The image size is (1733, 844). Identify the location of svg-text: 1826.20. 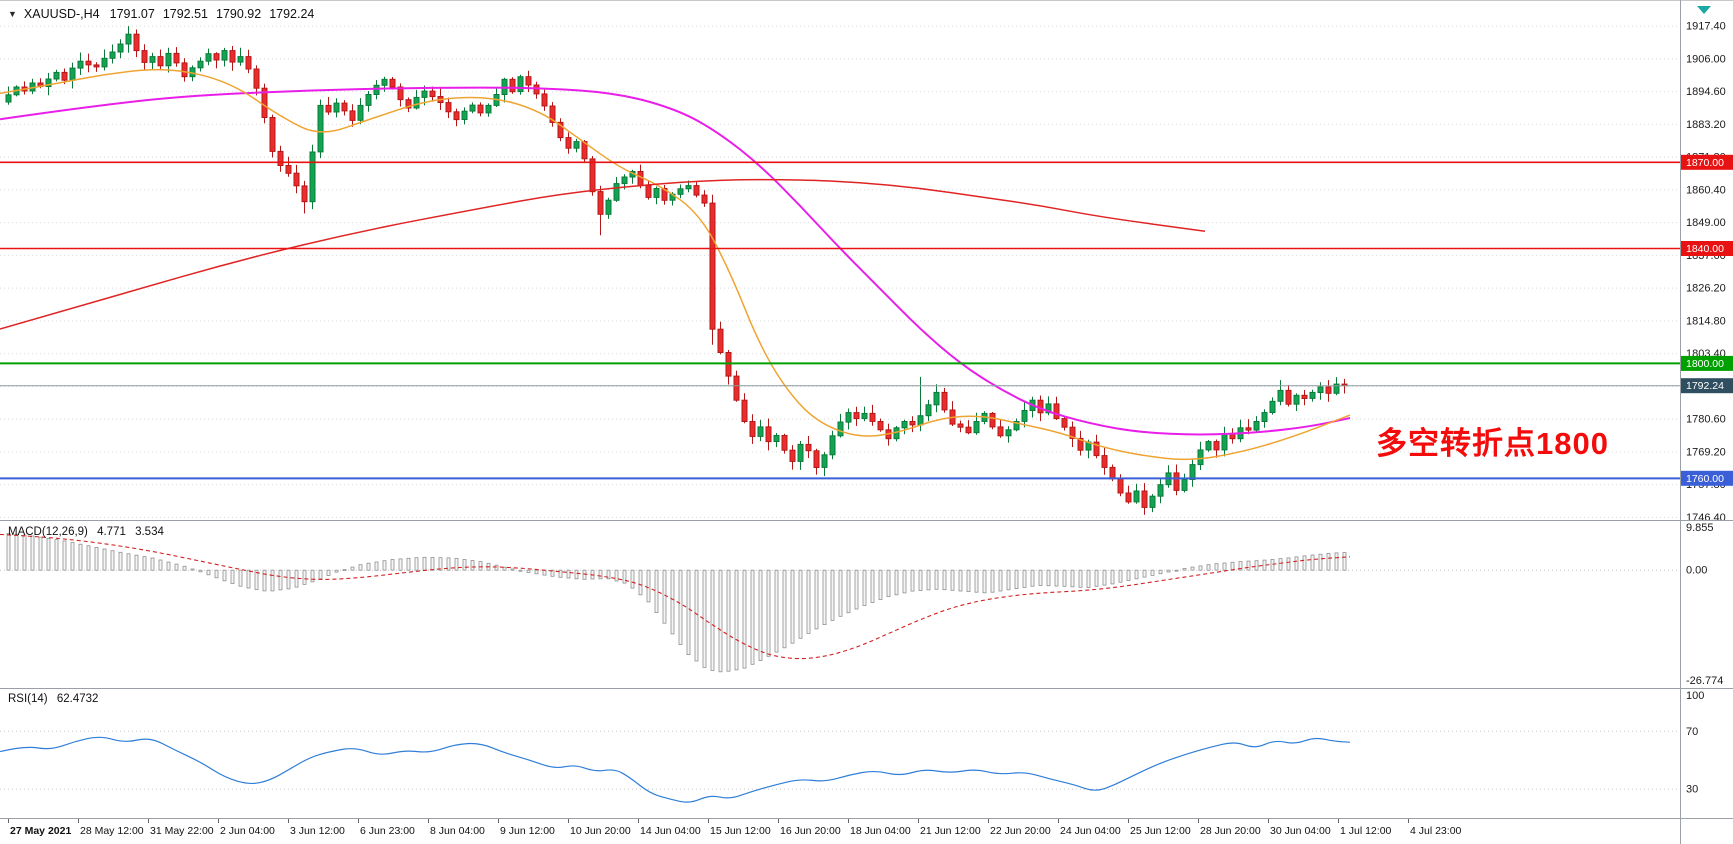
(1706, 289).